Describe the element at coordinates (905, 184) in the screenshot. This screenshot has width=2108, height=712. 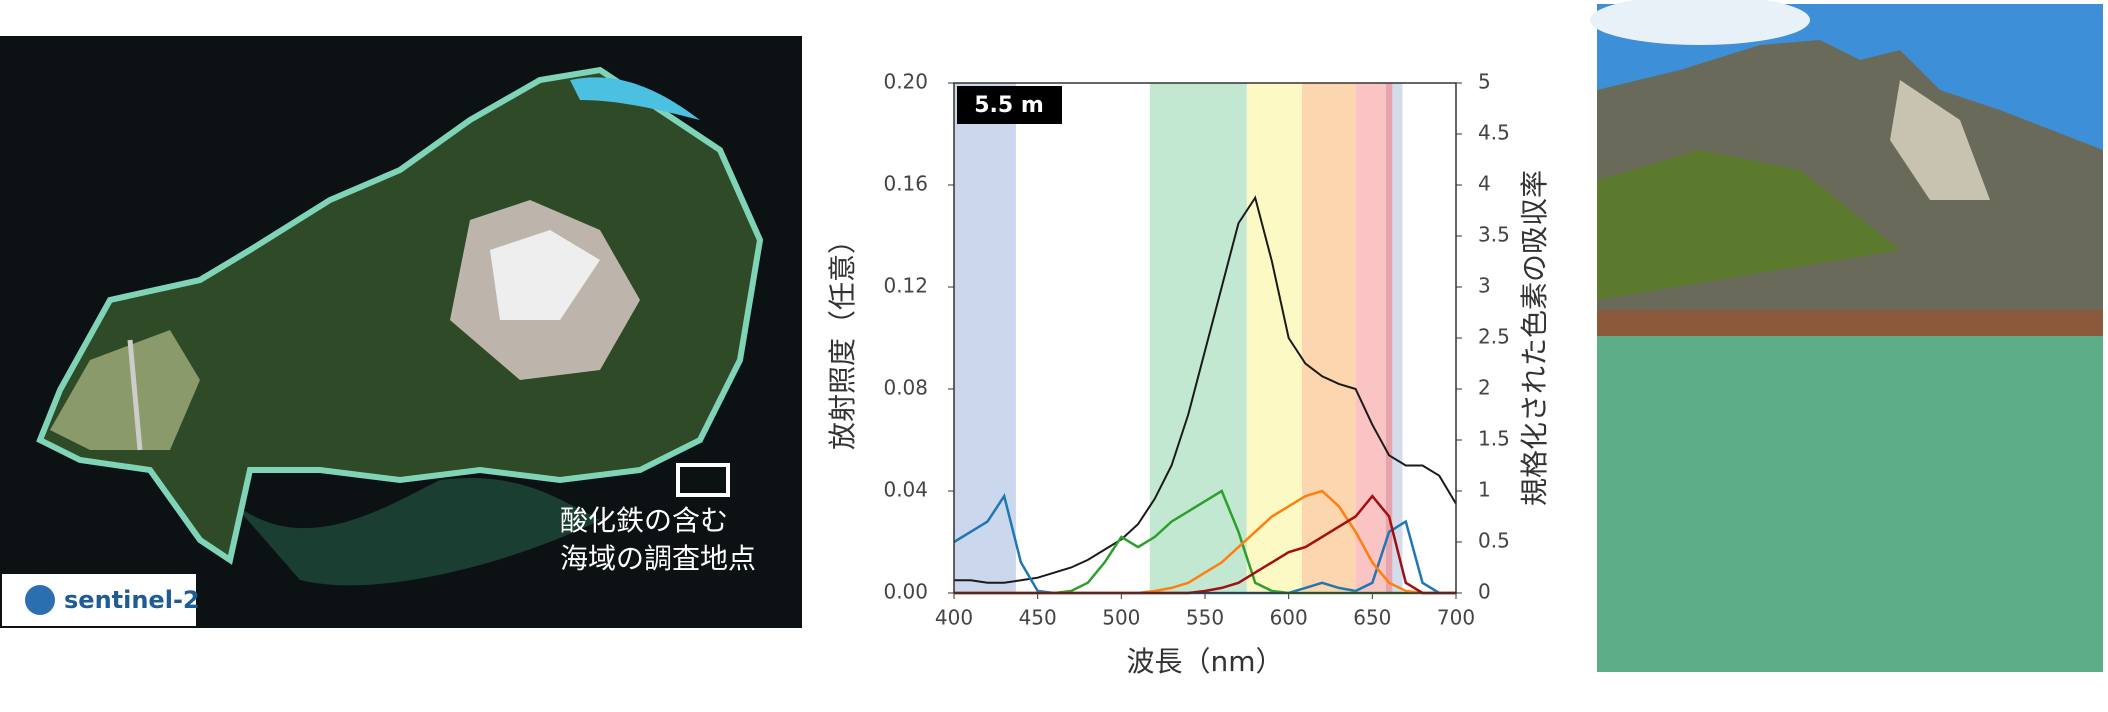
I see `y-tick-label: 0.16` at that location.